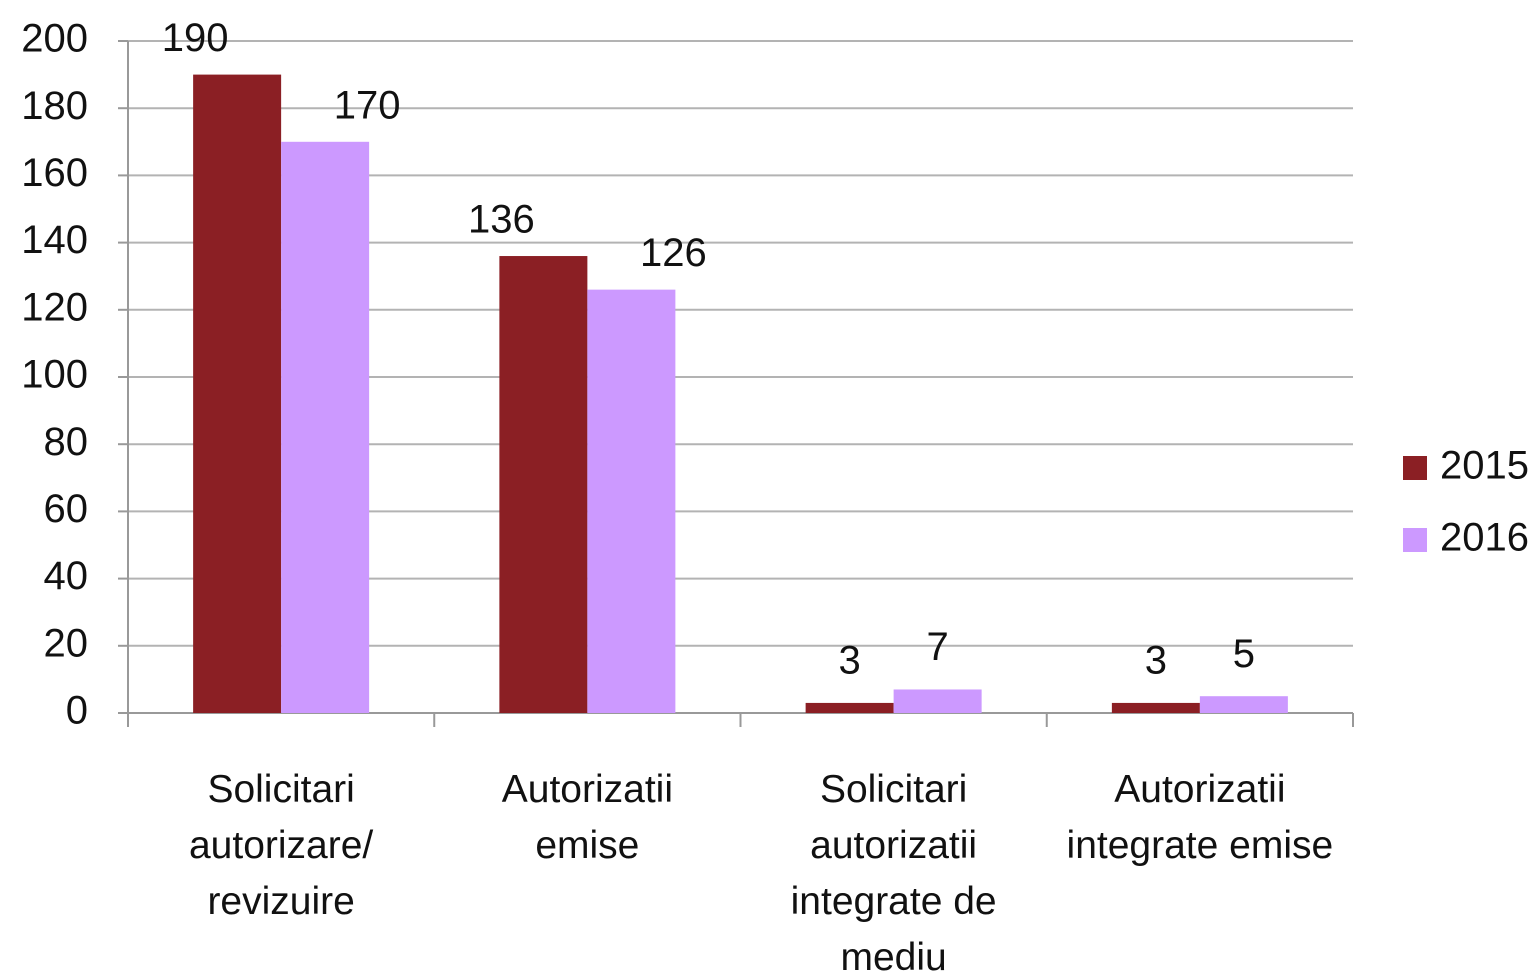 The width and height of the screenshot is (1539, 973). What do you see at coordinates (77, 711) in the screenshot?
I see `y-tick-label: 0` at bounding box center [77, 711].